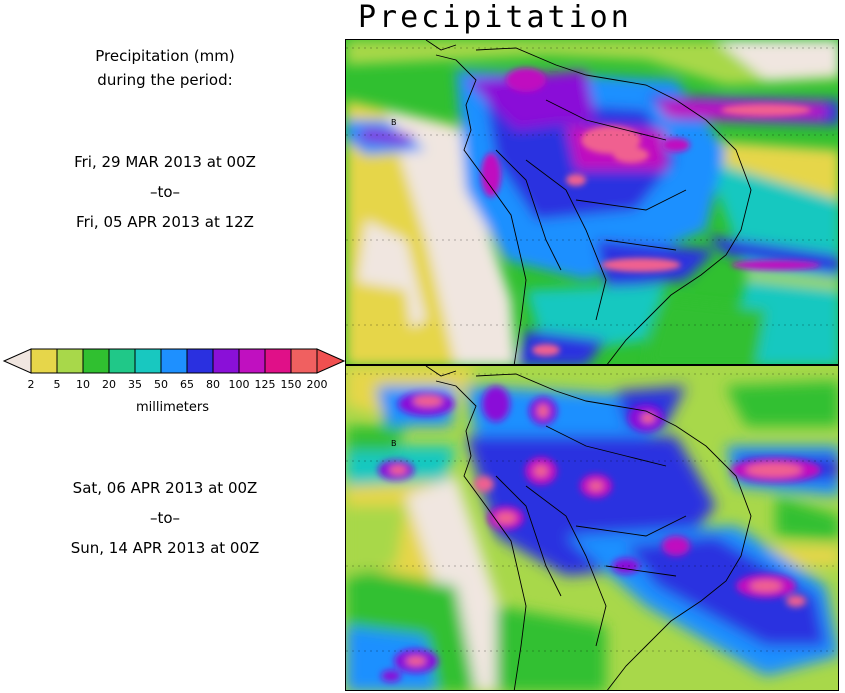 Image resolution: width=845 pixels, height=693 pixels. I want to click on legend-tick-label: 35, so click(135, 384).